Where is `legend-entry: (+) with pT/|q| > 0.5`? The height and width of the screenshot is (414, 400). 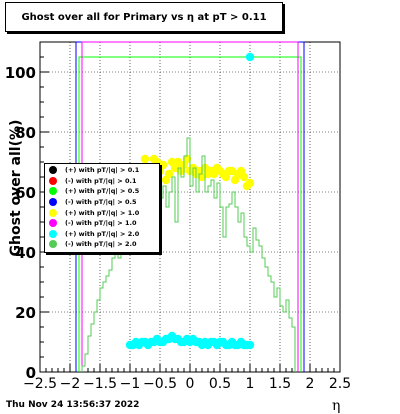
legend-entry: (+) with pT/|q| > 0.5 is located at coordinates (104, 191).